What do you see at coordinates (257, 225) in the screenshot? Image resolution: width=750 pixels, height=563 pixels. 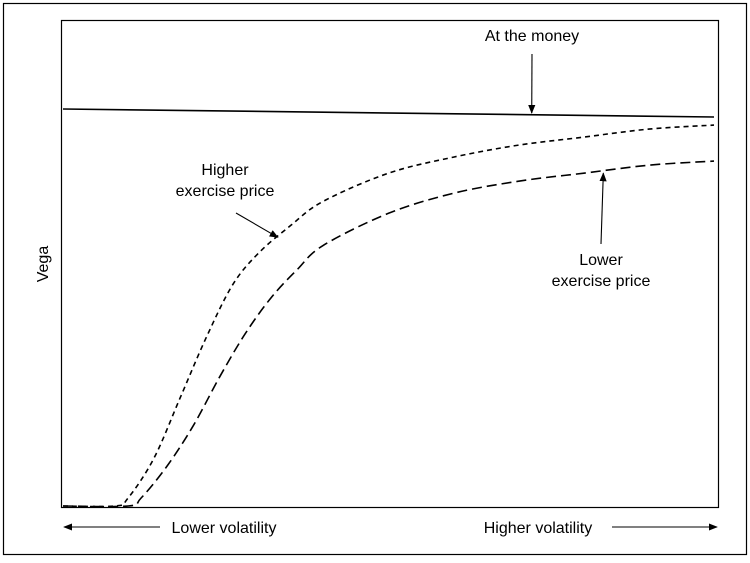 I see `annotation-arrow-higher` at bounding box center [257, 225].